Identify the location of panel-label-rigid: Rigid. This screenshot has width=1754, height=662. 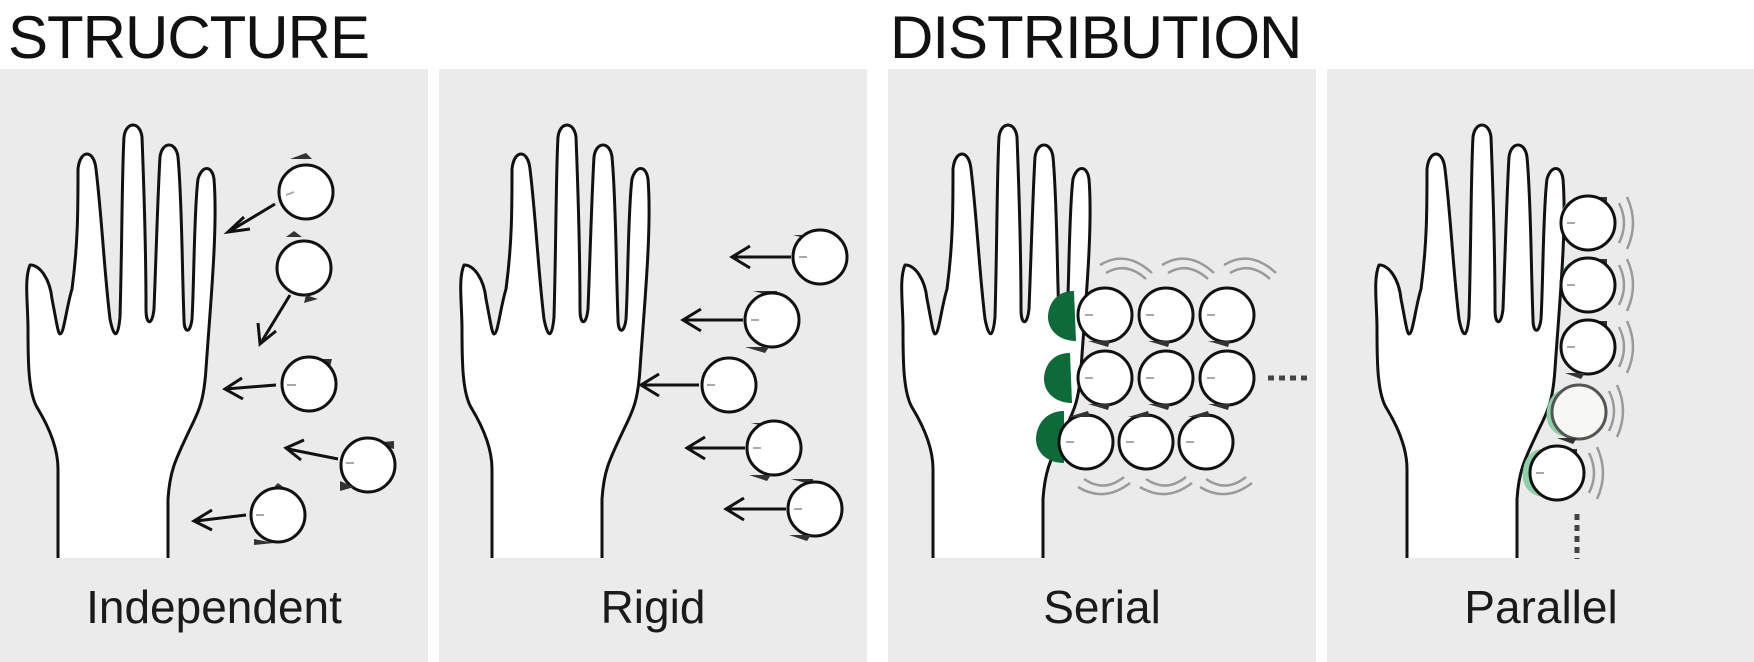
(653, 607).